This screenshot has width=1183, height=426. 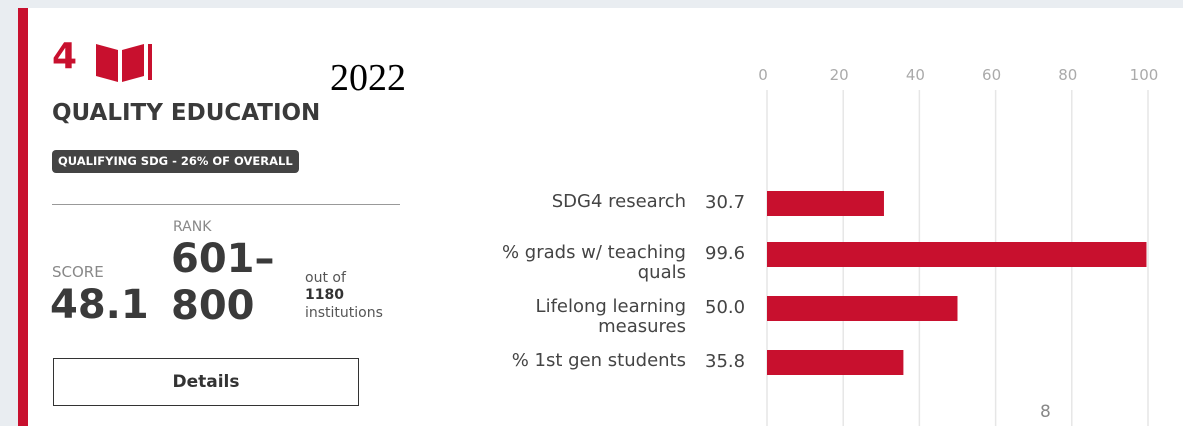 I want to click on page-number: 8, so click(x=1045, y=412).